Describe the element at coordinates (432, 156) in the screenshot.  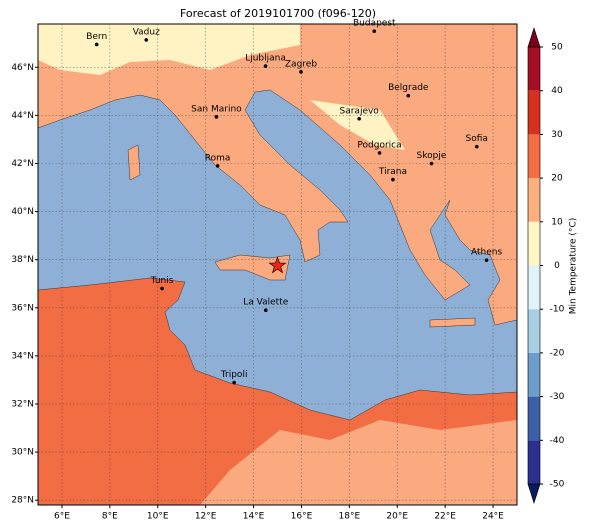
I see `city-label: Skopje` at that location.